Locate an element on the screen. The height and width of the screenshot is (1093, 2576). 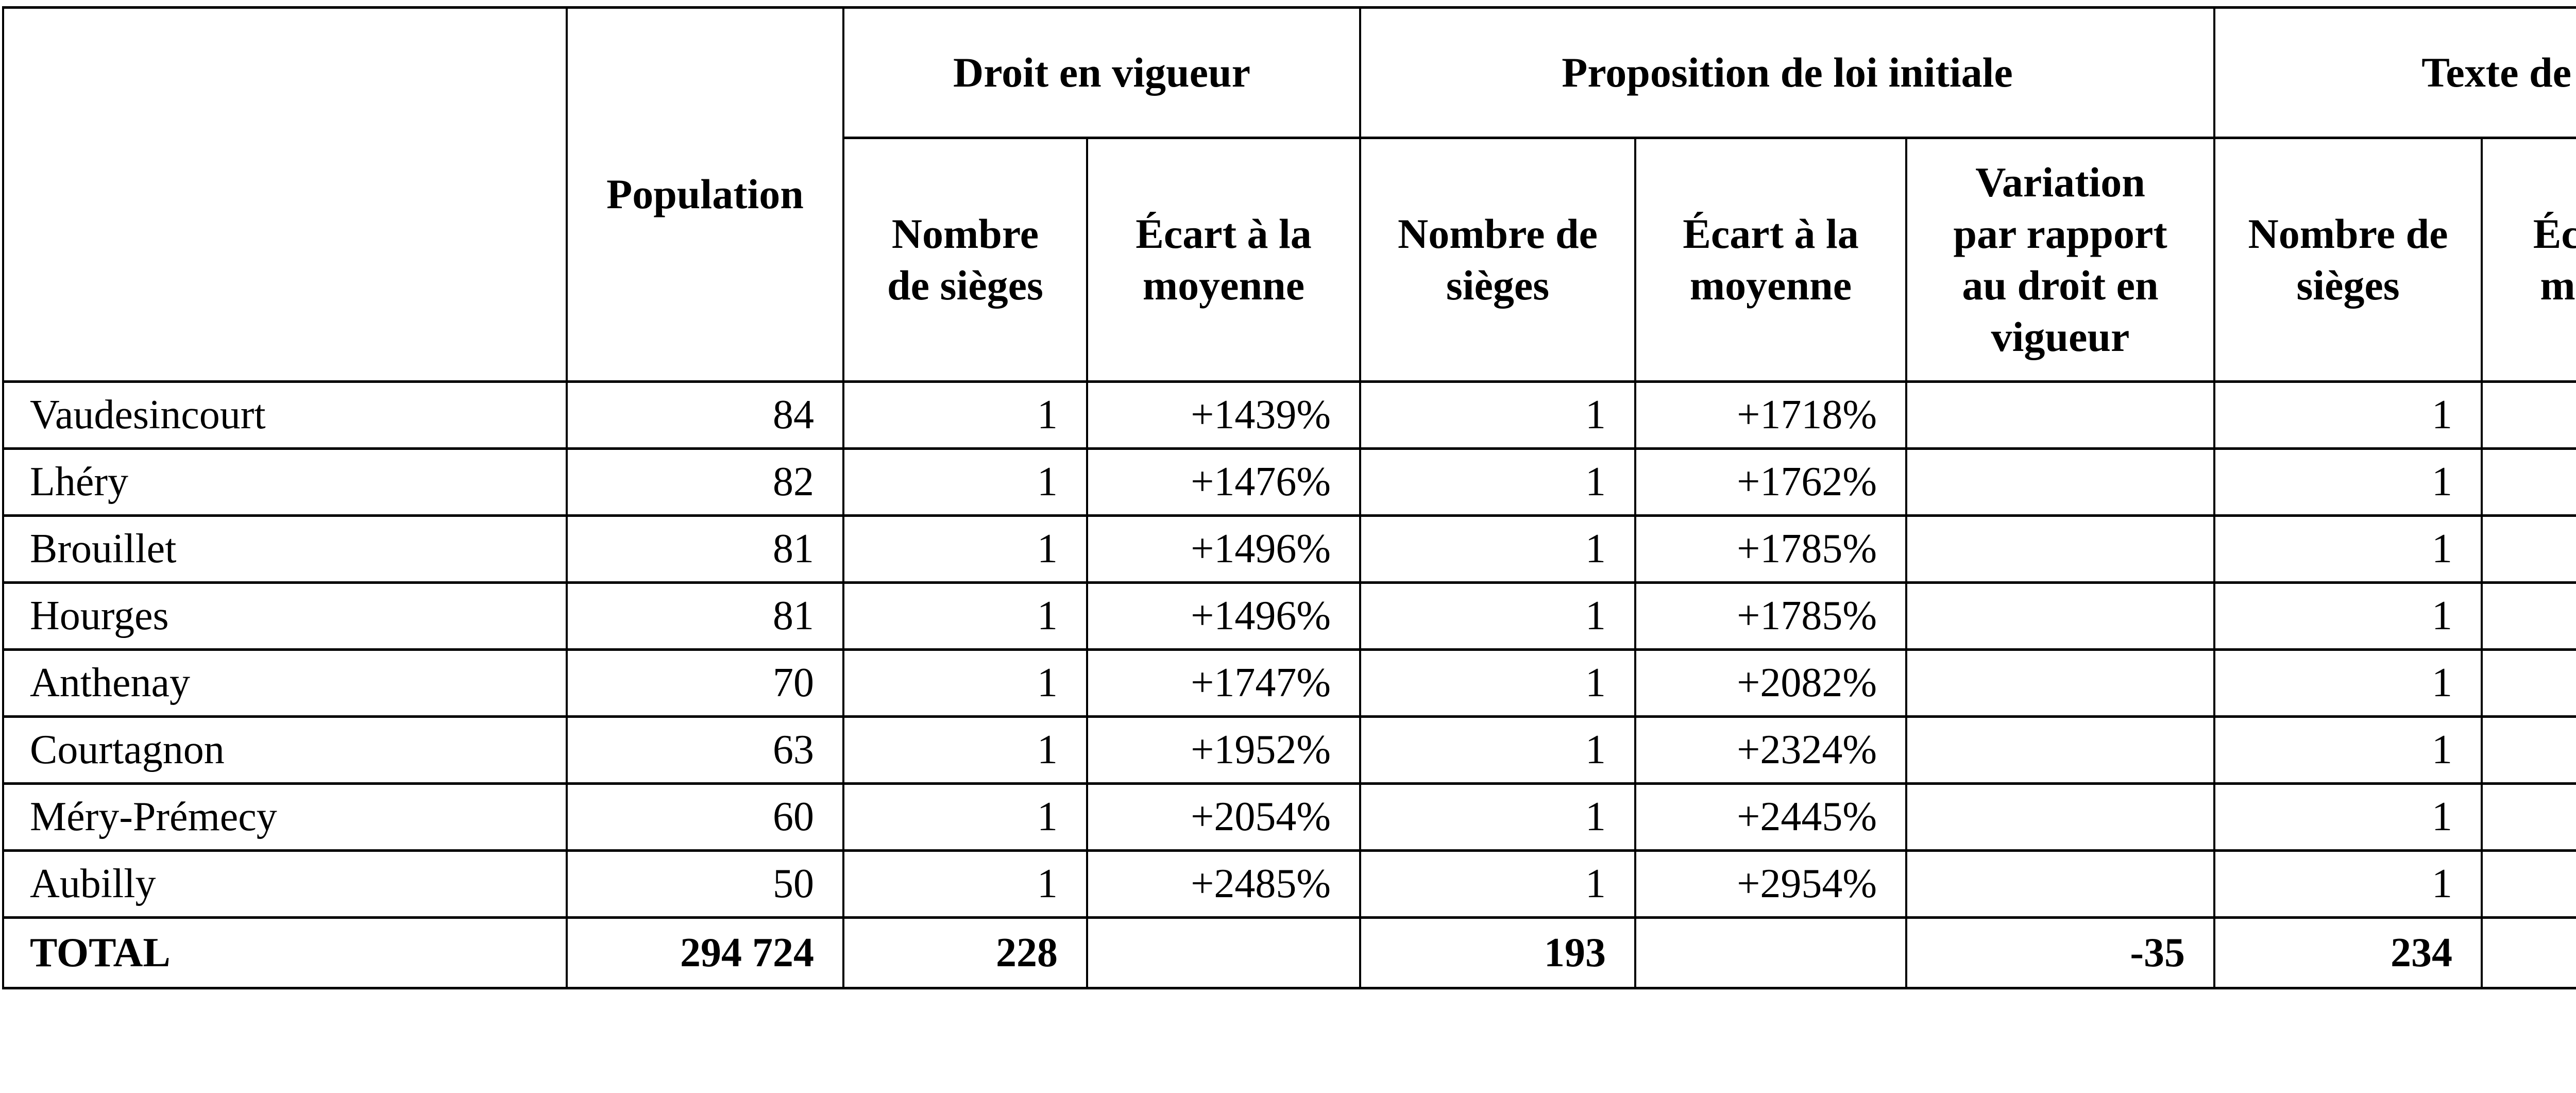
commune-name: Aubilly is located at coordinates (285, 884).